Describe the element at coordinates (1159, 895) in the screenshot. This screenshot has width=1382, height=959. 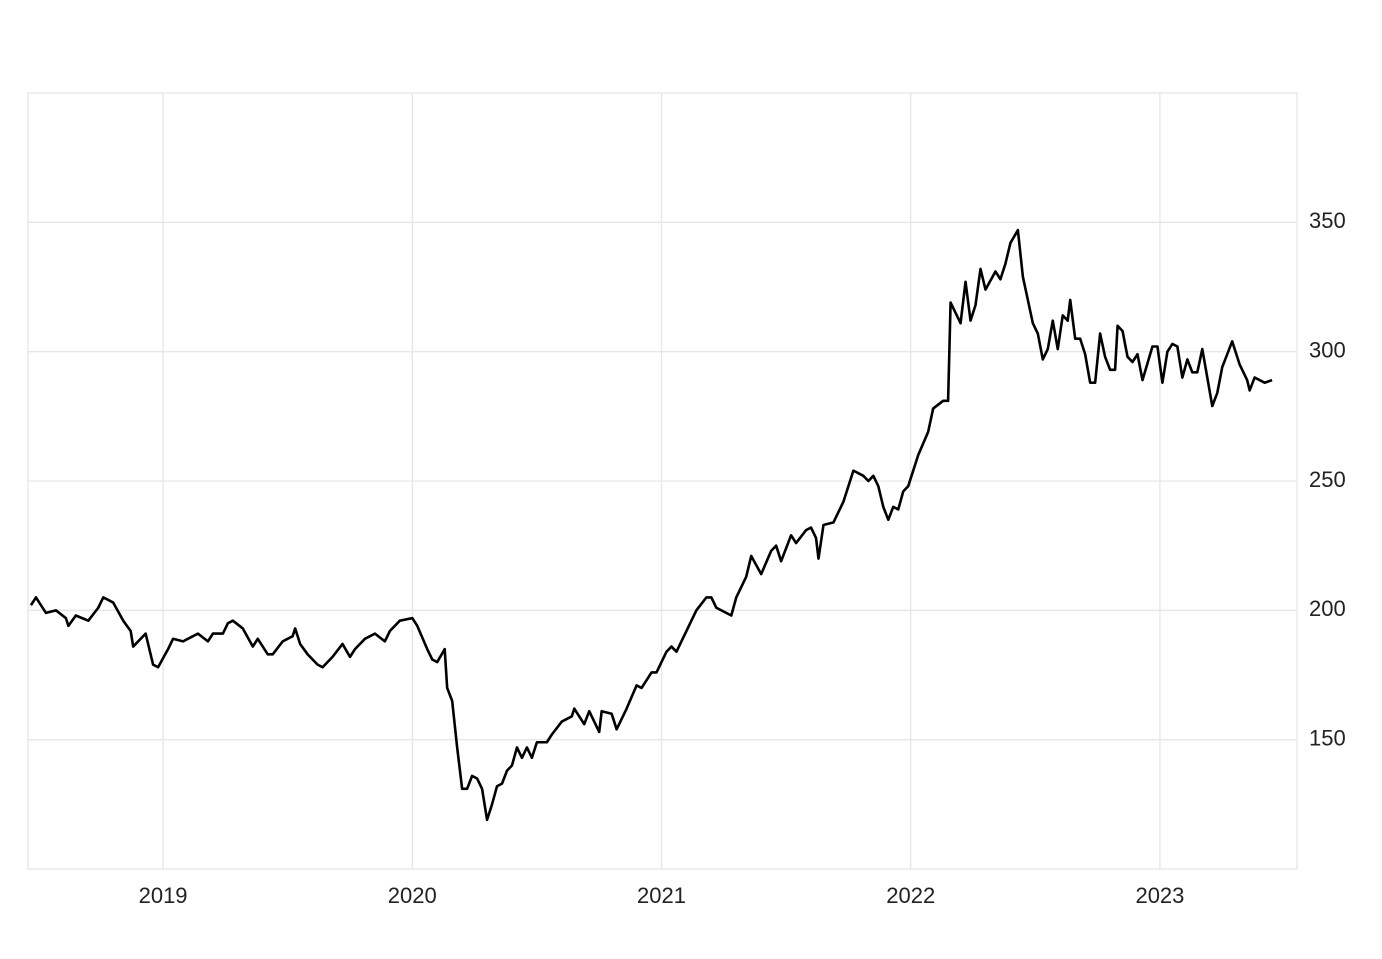
I see `x-tick-label: 2023` at that location.